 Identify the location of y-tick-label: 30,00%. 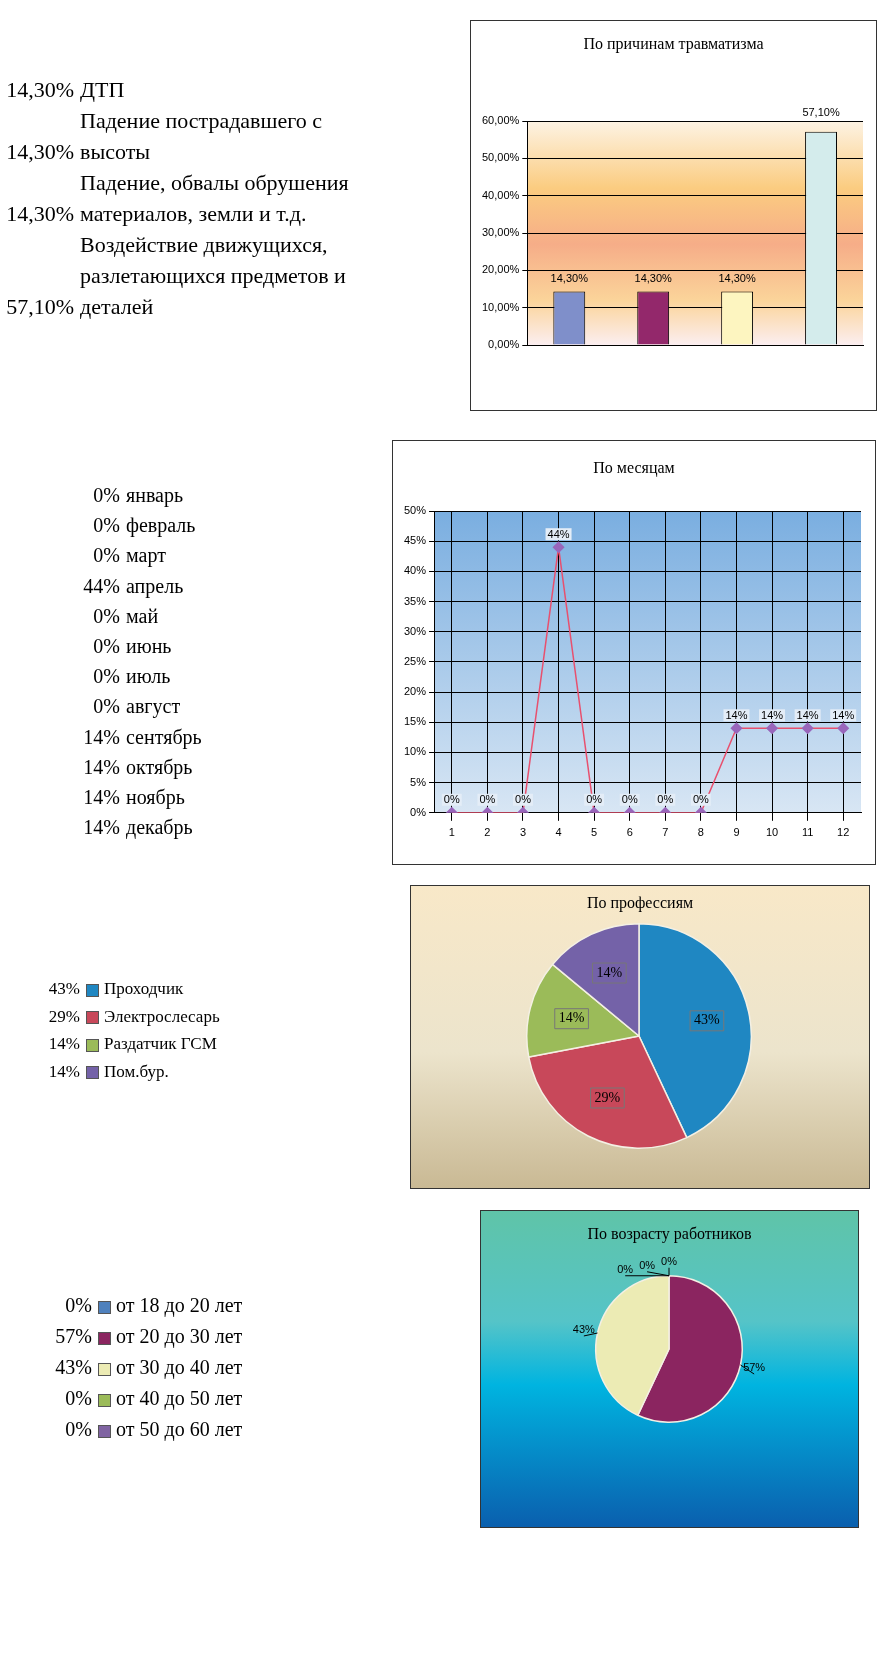
(501, 232).